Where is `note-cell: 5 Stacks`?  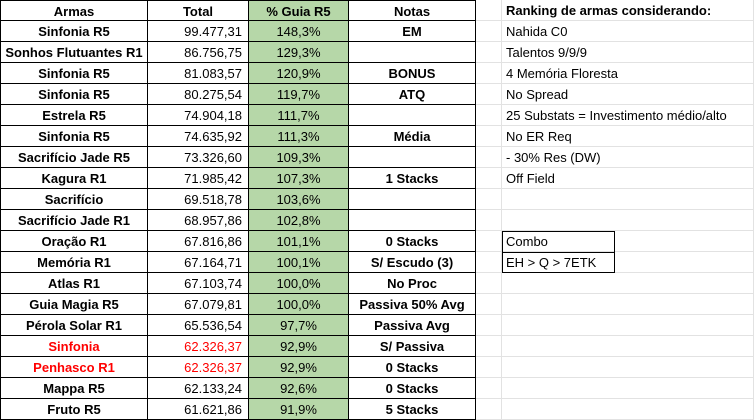 note-cell: 5 Stacks is located at coordinates (412, 409).